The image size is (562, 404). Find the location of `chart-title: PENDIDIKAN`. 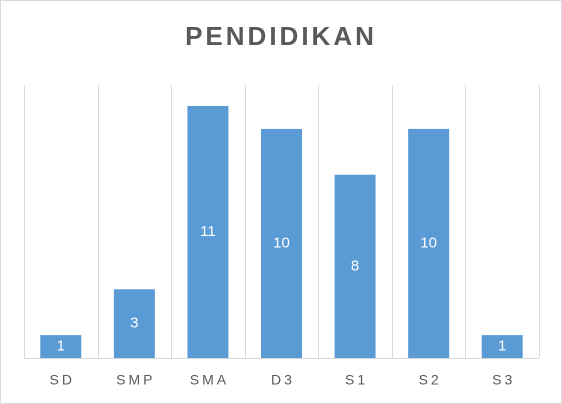

chart-title: PENDIDIKAN is located at coordinates (281, 36).